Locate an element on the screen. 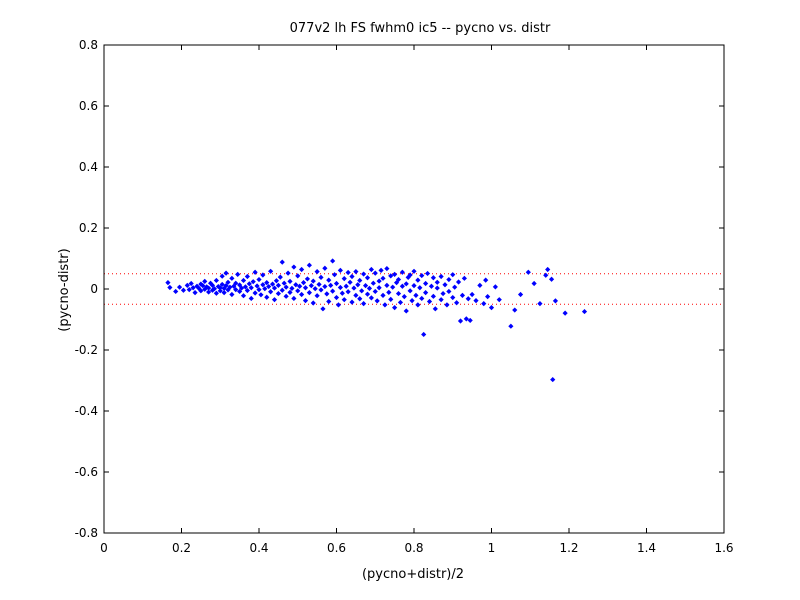  x-axis-title: (pycno+distr)/2 is located at coordinates (413, 574).